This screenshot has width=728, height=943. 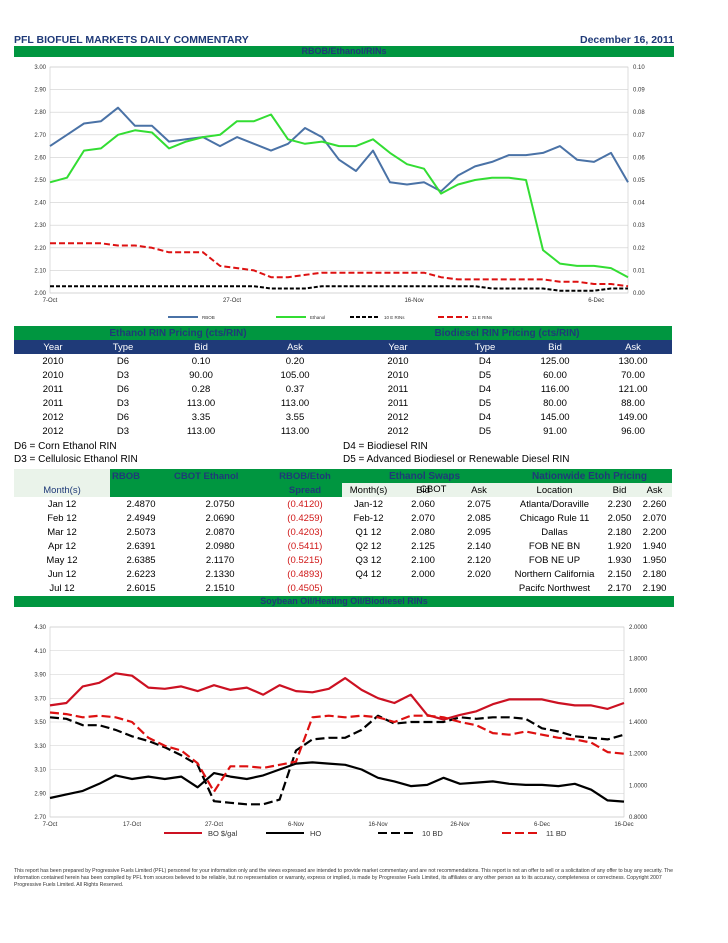 What do you see at coordinates (337, 782) in the screenshot?
I see `series-ho` at bounding box center [337, 782].